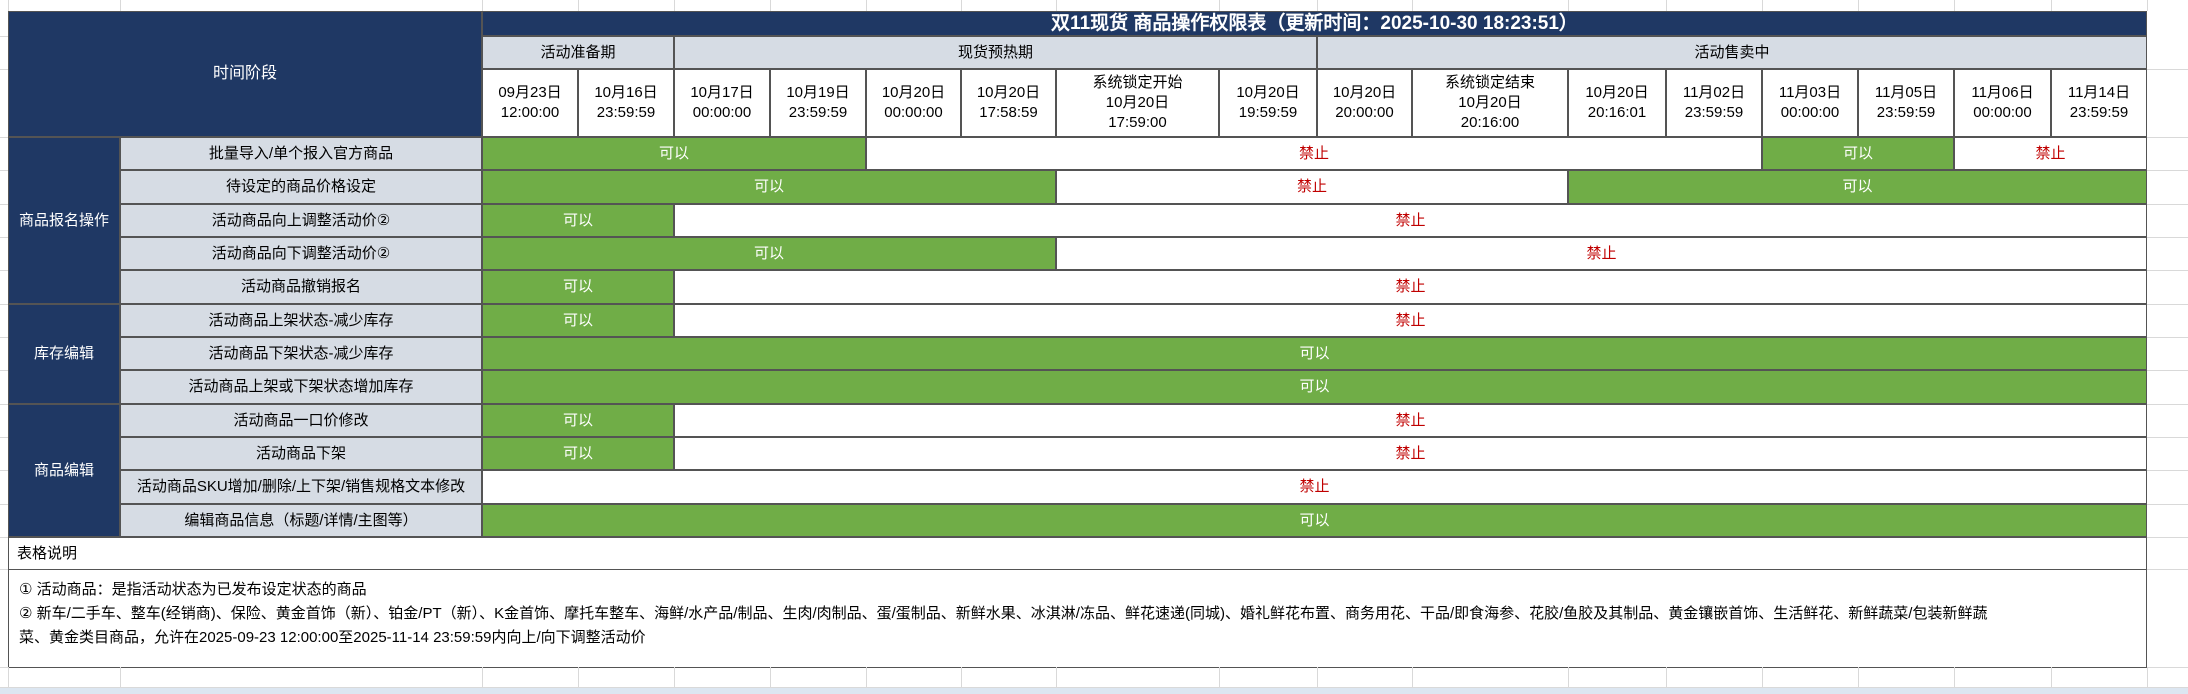  Describe the element at coordinates (301, 253) in the screenshot. I see `row-label-cell: 活动商品向下调整活动价②` at that location.